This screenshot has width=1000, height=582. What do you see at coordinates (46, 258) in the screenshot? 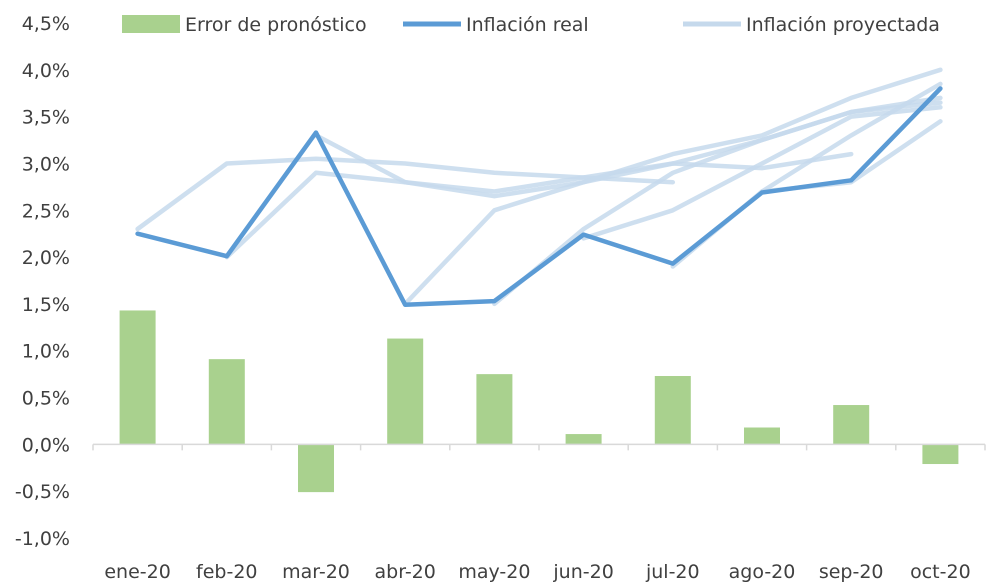
I see `y-tick-label: 2,0%` at bounding box center [46, 258].